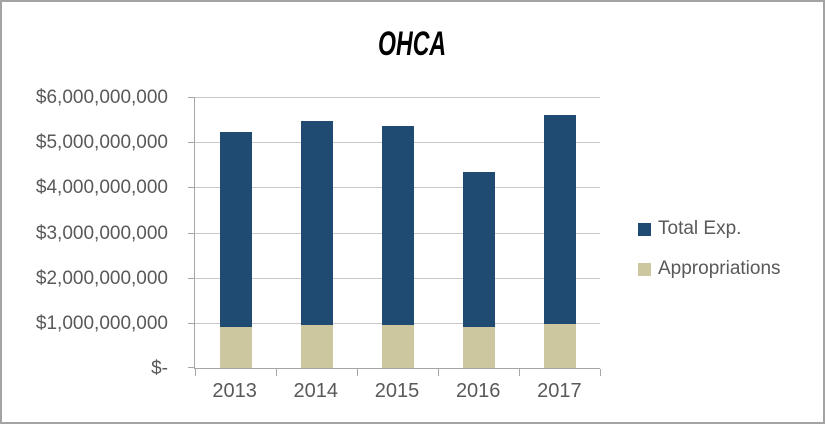 Image resolution: width=825 pixels, height=424 pixels. I want to click on gridline, so click(397, 97).